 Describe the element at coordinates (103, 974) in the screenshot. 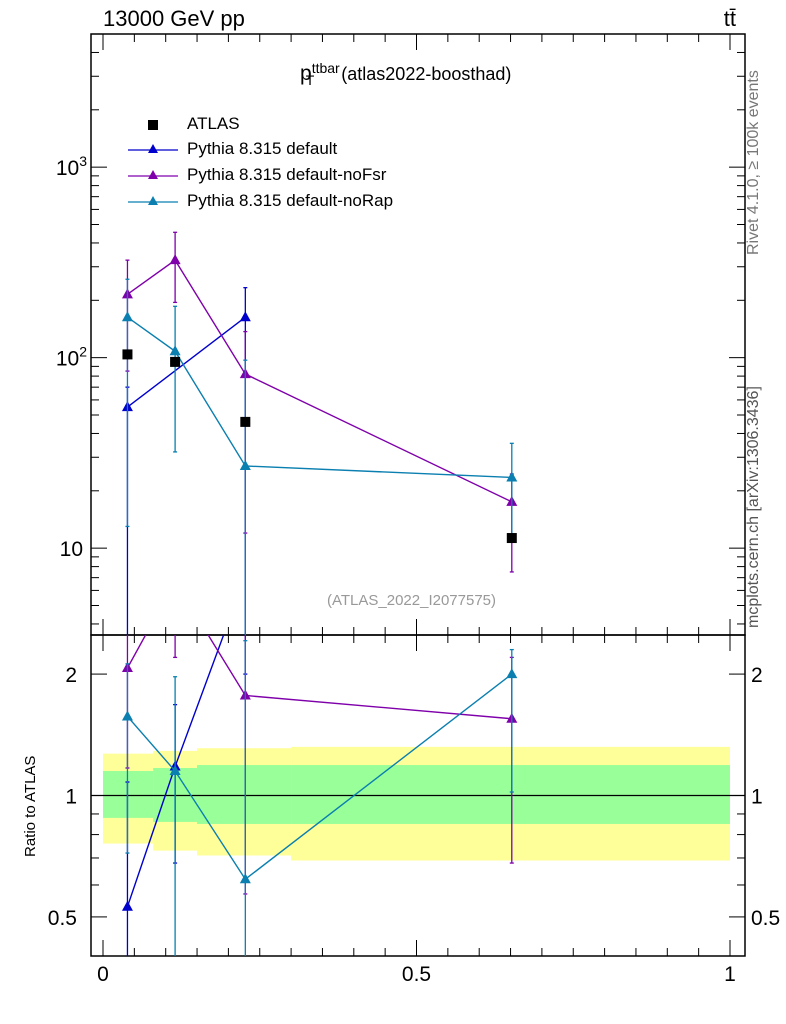

I see `x-tick-label-0: 0` at that location.